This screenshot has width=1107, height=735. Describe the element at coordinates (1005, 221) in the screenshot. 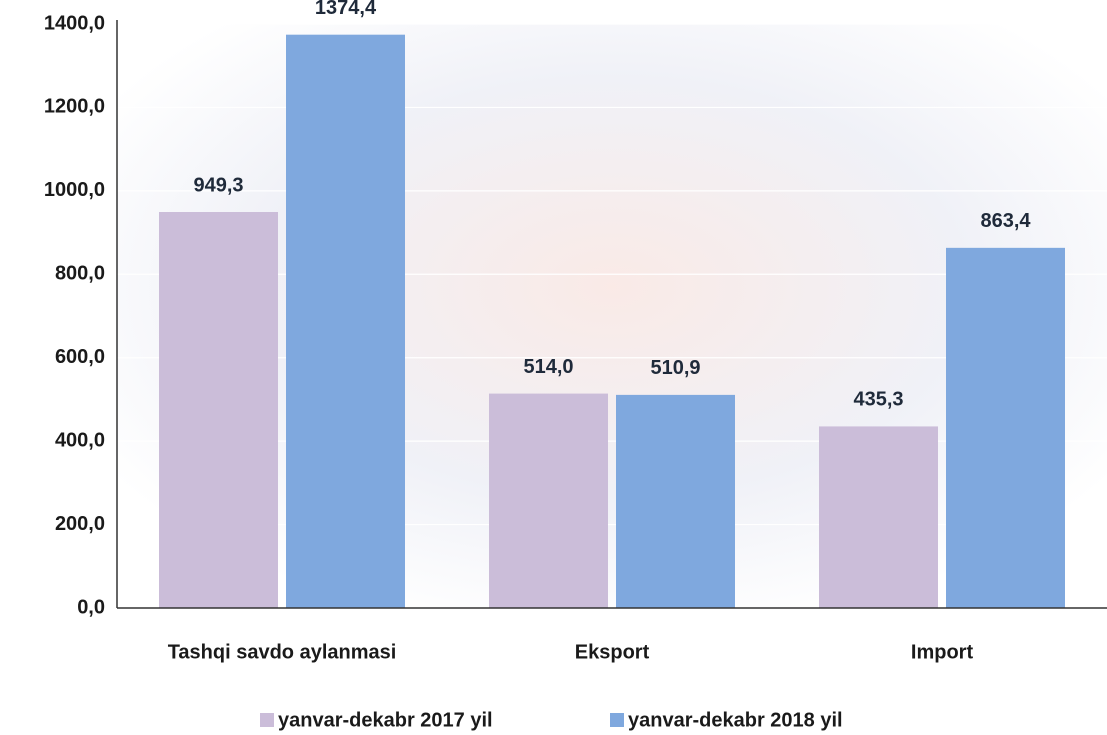

I see `data-label: 863,4` at that location.